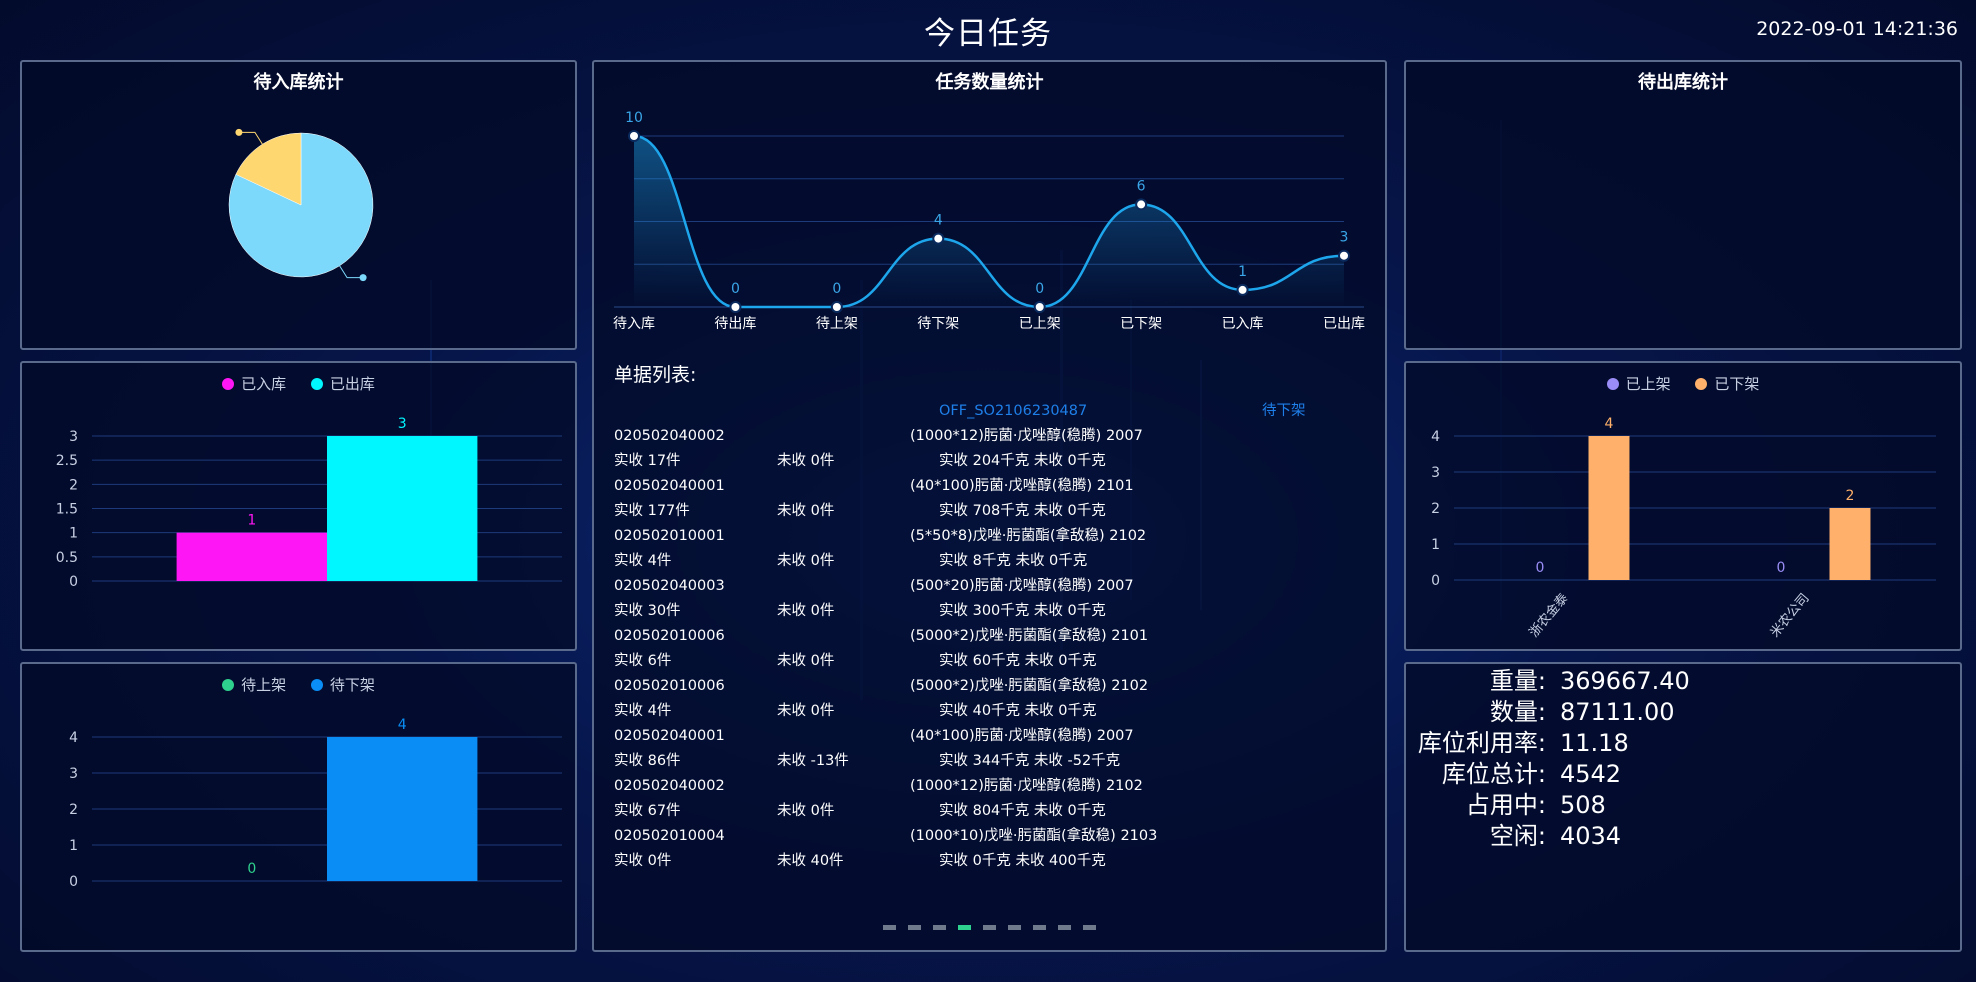 The image size is (1976, 982). Describe the element at coordinates (1850, 496) in the screenshot. I see `bar-data-label: 2` at that location.